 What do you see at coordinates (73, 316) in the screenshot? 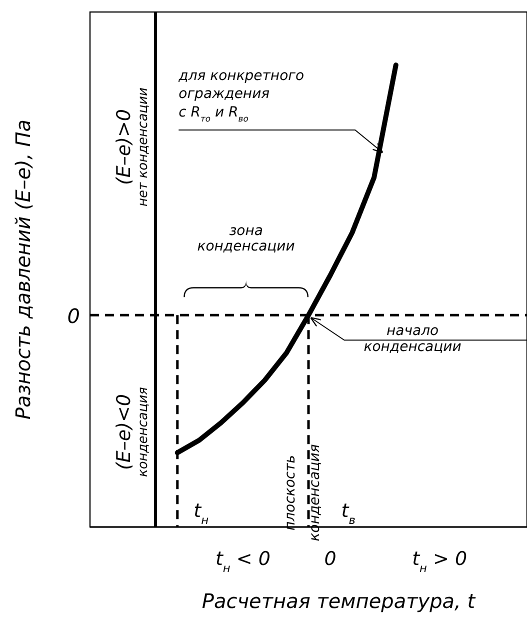
I see `text: 0` at bounding box center [73, 316].